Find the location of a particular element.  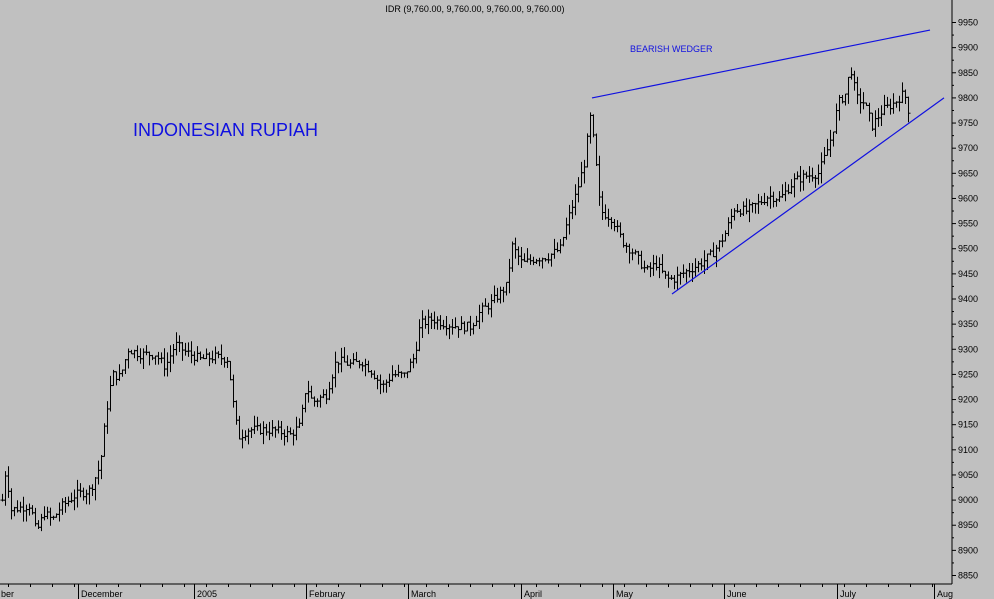

x-tick-label: April is located at coordinates (533, 594).